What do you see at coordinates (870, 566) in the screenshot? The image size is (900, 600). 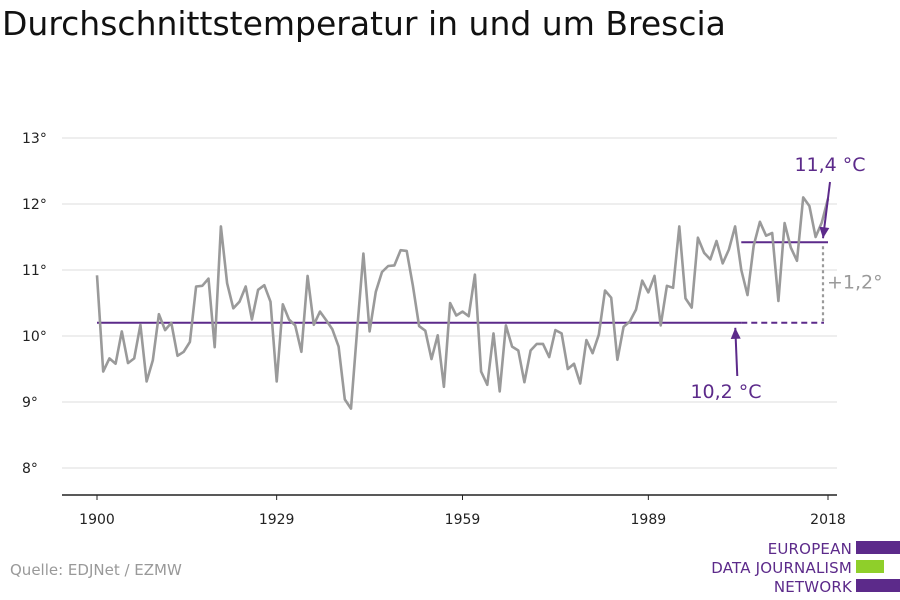 I see `logo-bar-middle` at bounding box center [870, 566].